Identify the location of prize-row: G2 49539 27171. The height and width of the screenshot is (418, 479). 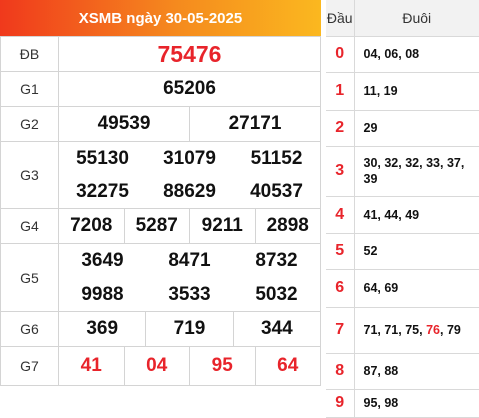
(160, 124).